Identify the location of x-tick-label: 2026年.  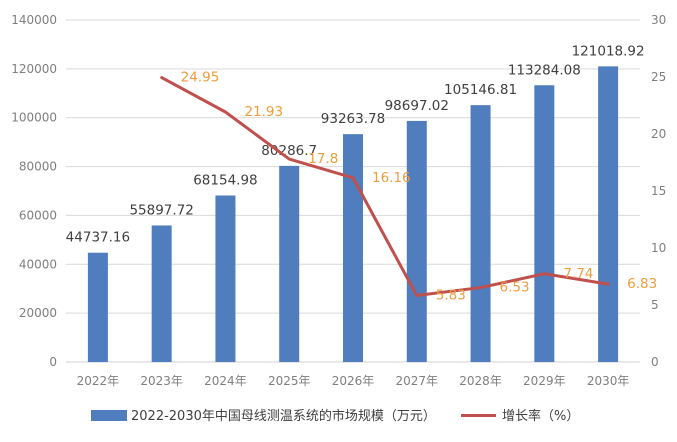
(353, 381).